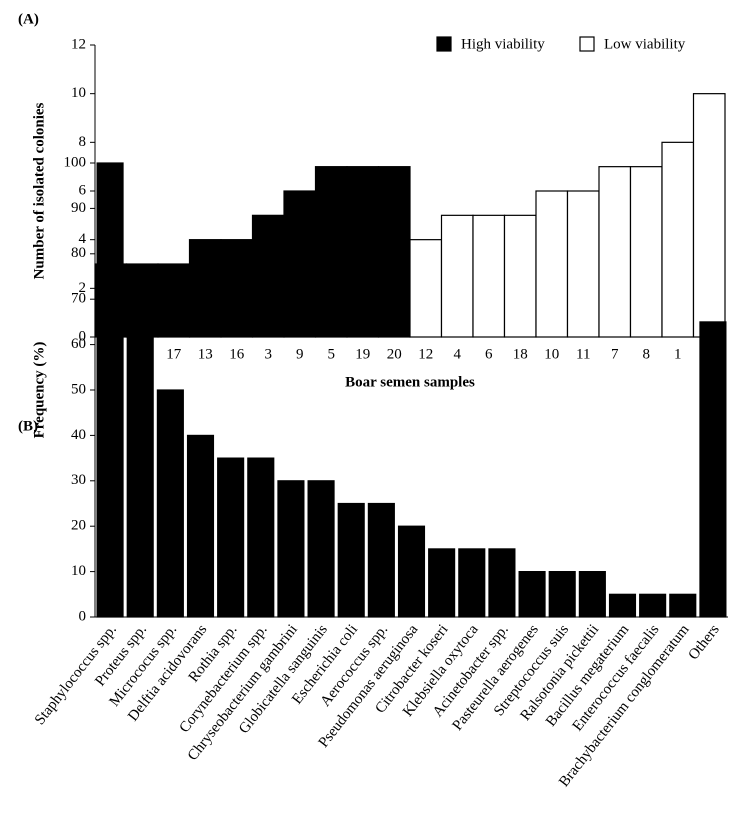 This screenshot has width=744, height=837. Describe the element at coordinates (503, 44) in the screenshot. I see `legend-label: High viability` at that location.